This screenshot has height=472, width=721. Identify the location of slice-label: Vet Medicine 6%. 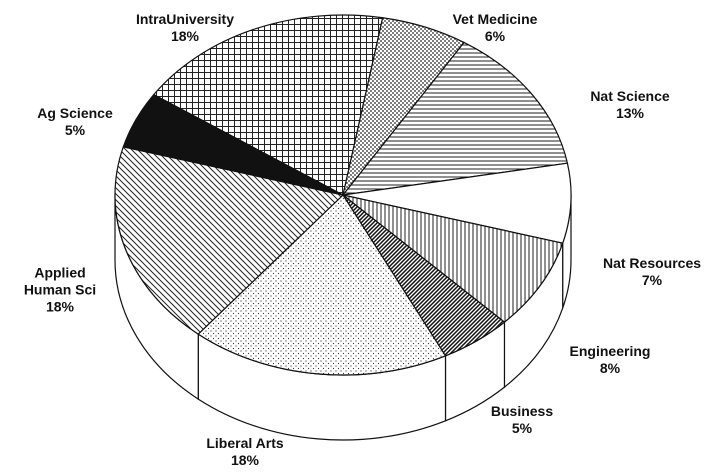
(495, 28).